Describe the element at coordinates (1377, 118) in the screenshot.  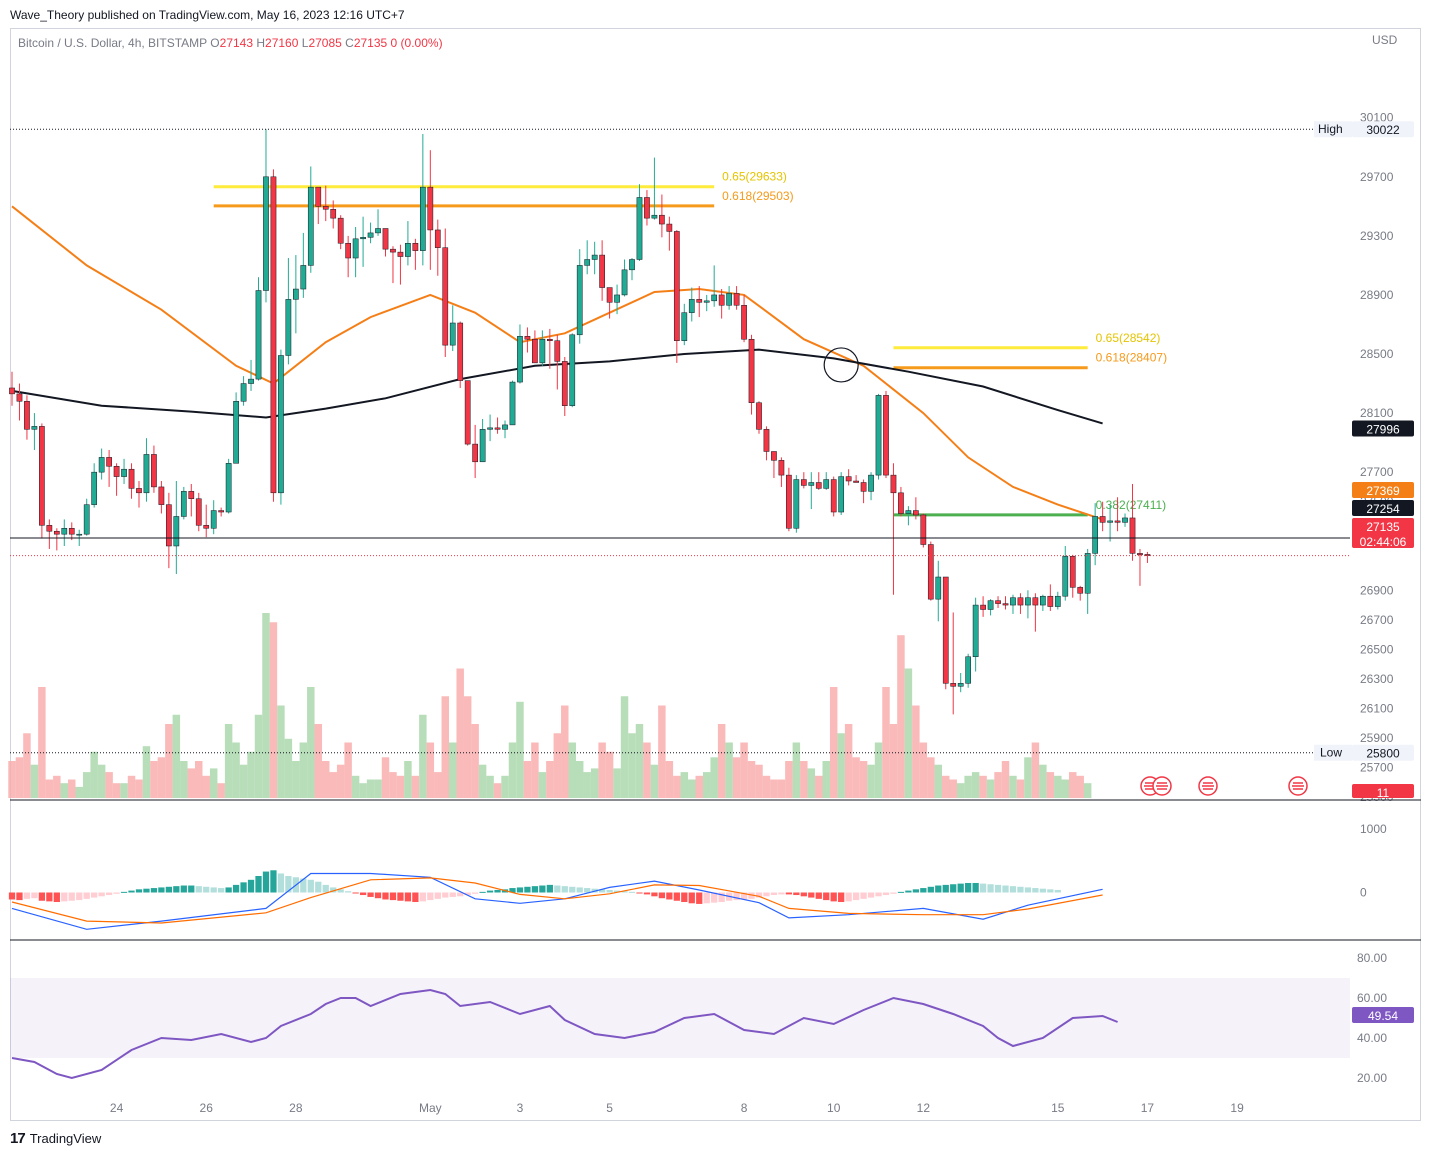
I see `price-tick-label: 30100` at that location.